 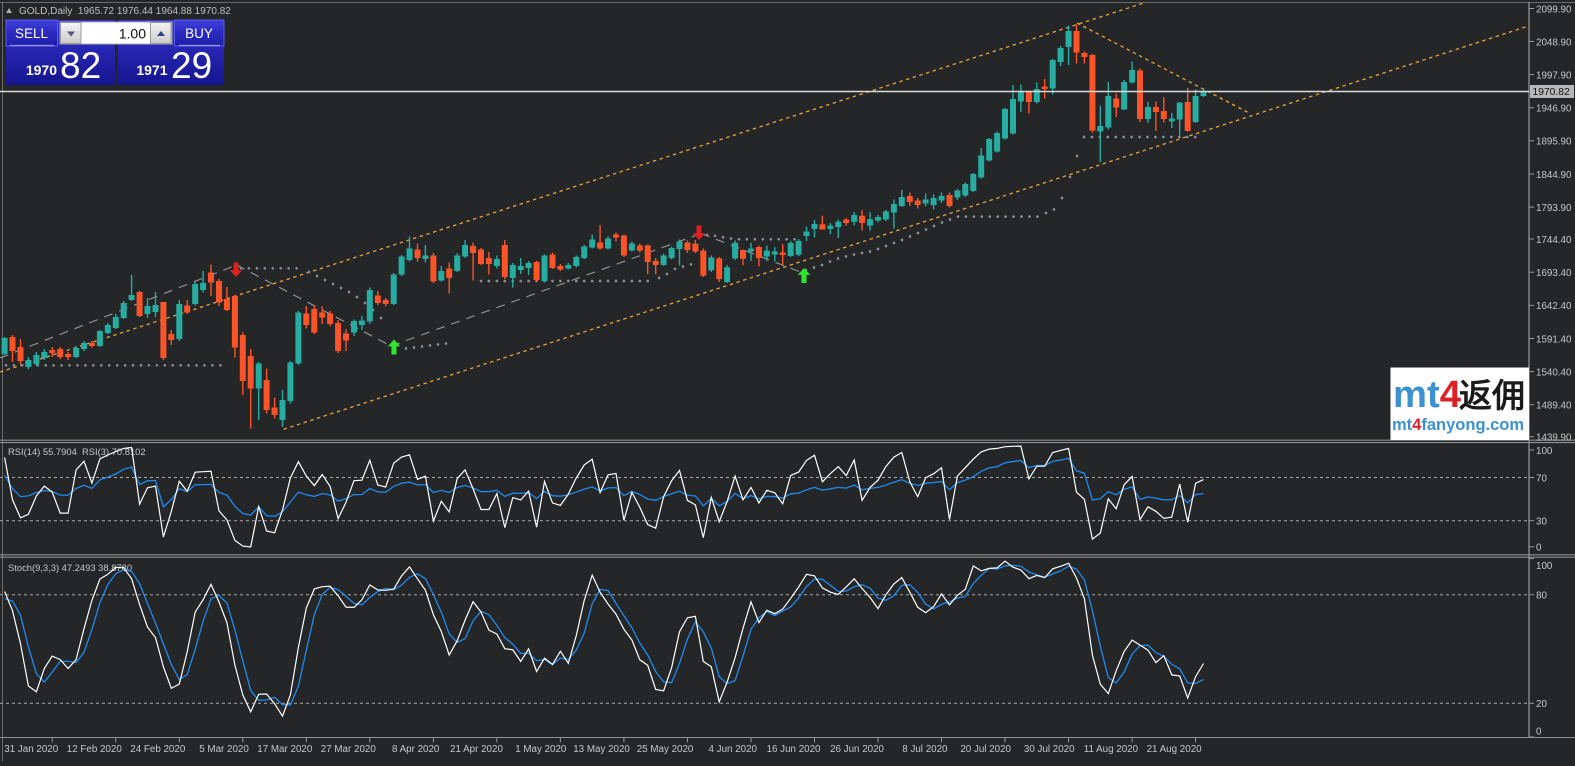 I want to click on svg-text: 1895.90, so click(x=1554, y=142).